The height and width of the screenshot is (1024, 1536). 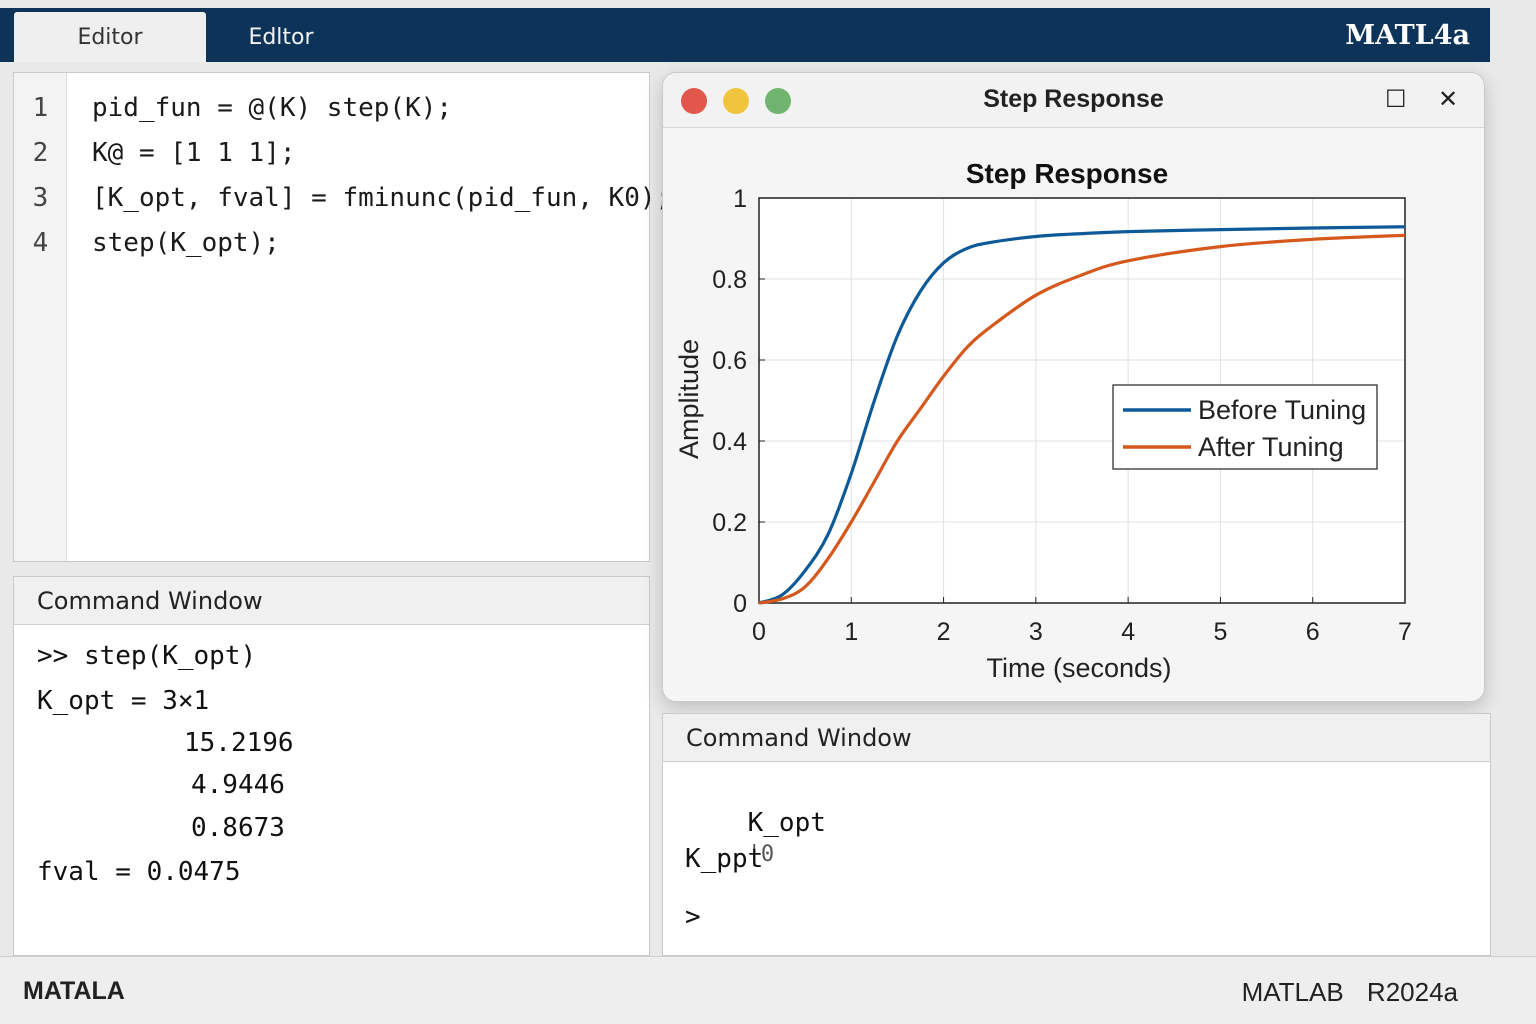 I want to click on y-tick-label: 0.2, so click(x=729, y=523).